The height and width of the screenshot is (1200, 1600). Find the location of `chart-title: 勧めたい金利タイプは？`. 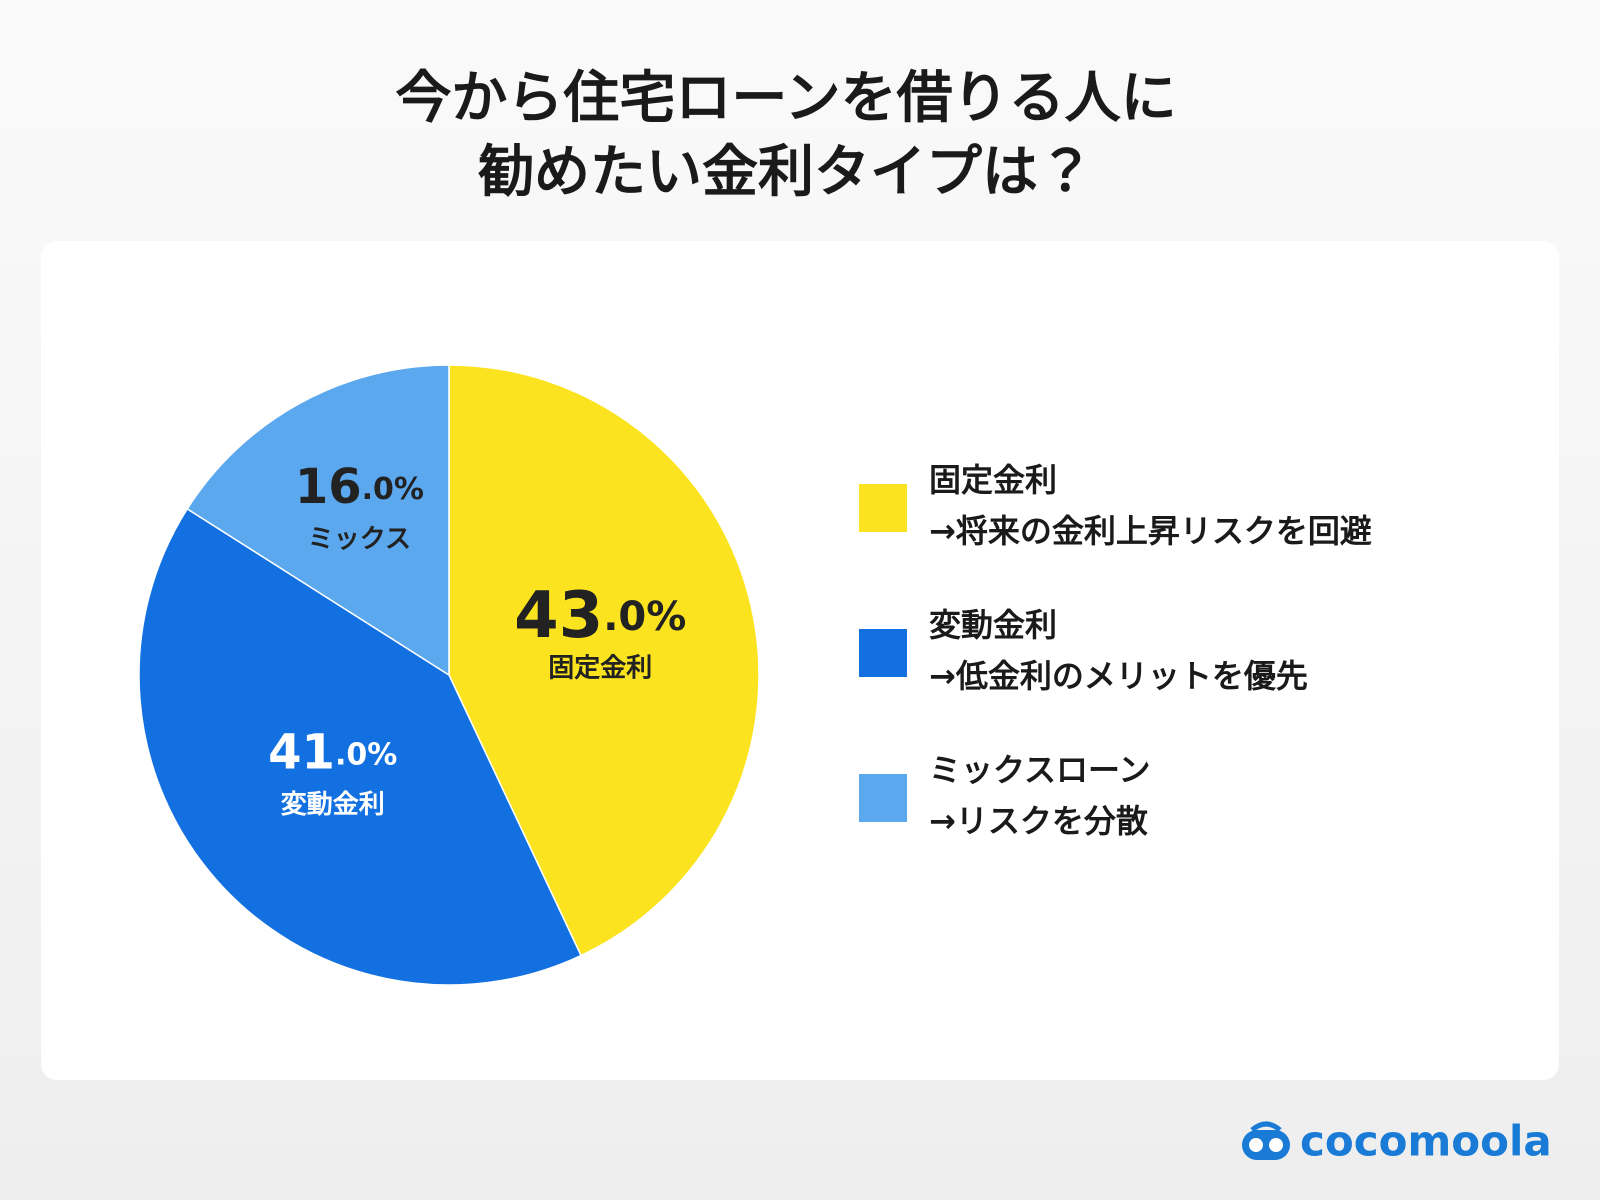

chart-title: 勧めたい金利タイプは？ is located at coordinates (786, 172).